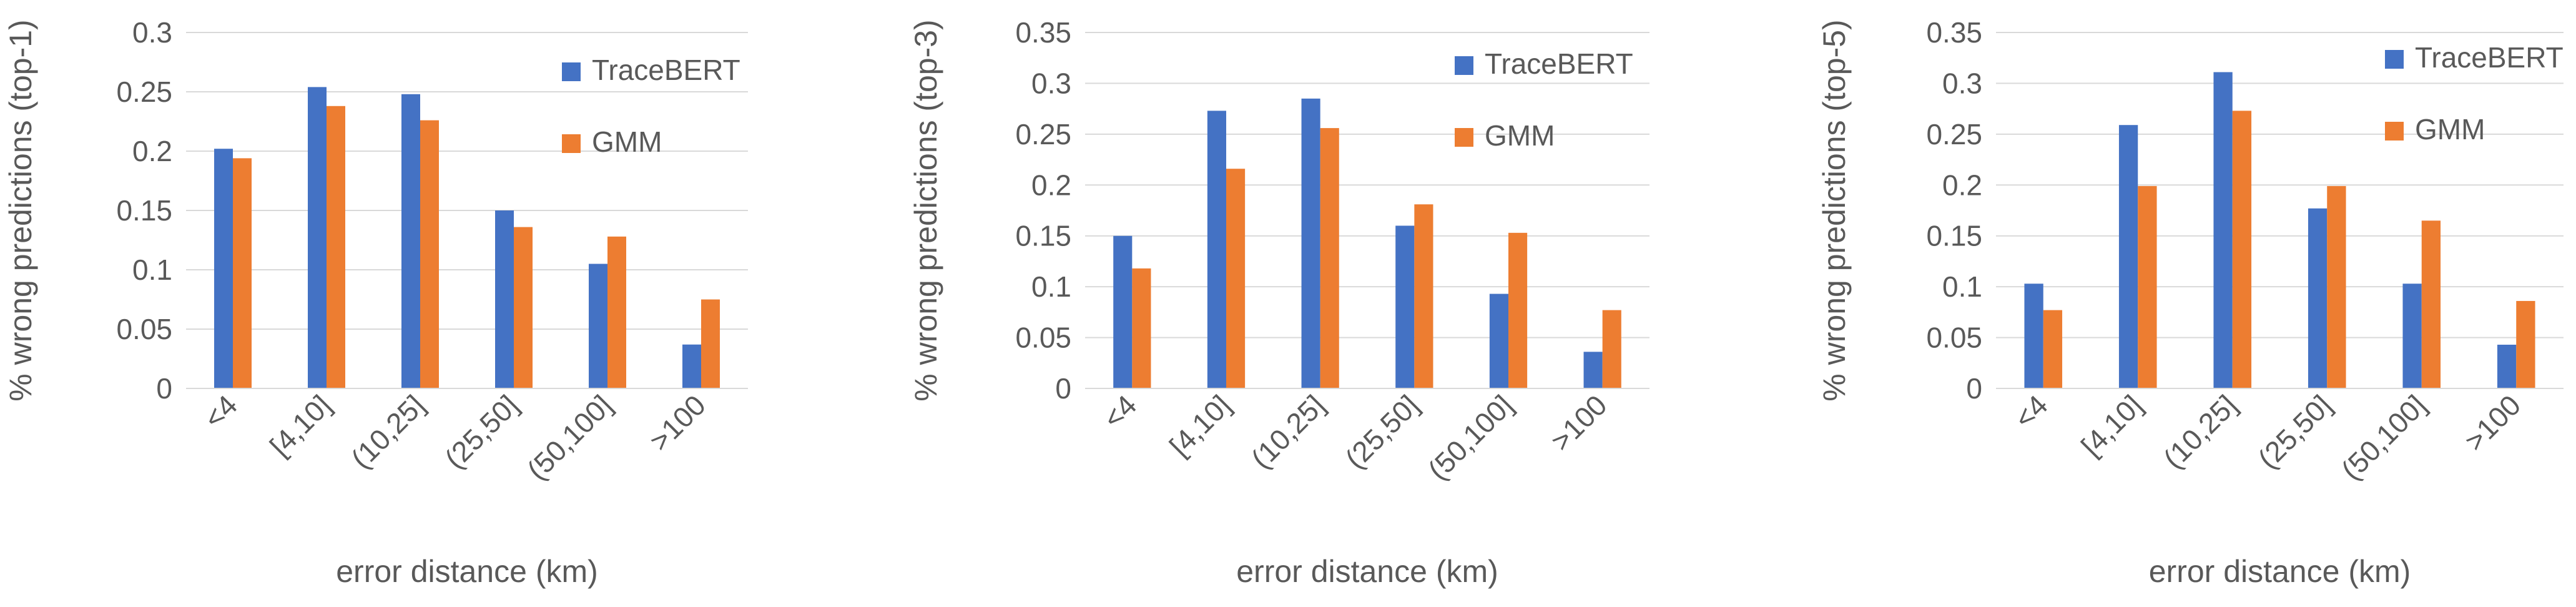  I want to click on y-axis-title: % wrong predictions (top-5), so click(1834, 210).